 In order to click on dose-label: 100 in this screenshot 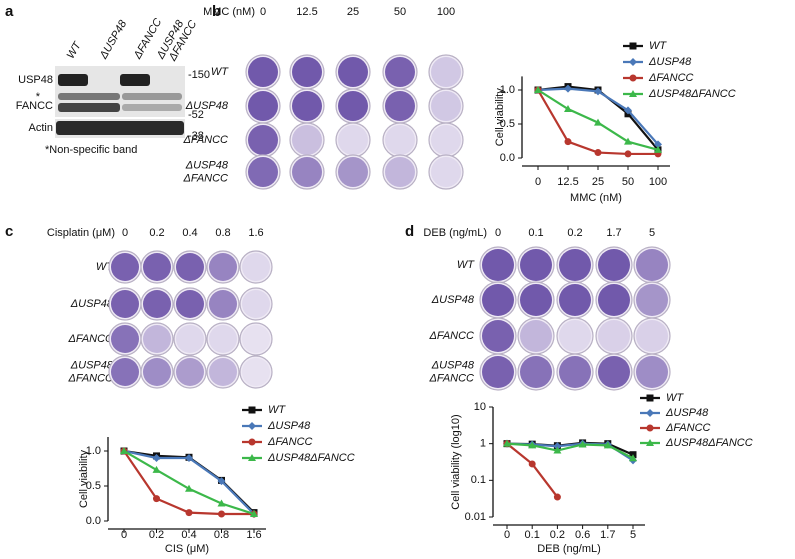, I will do `click(446, 12)`.